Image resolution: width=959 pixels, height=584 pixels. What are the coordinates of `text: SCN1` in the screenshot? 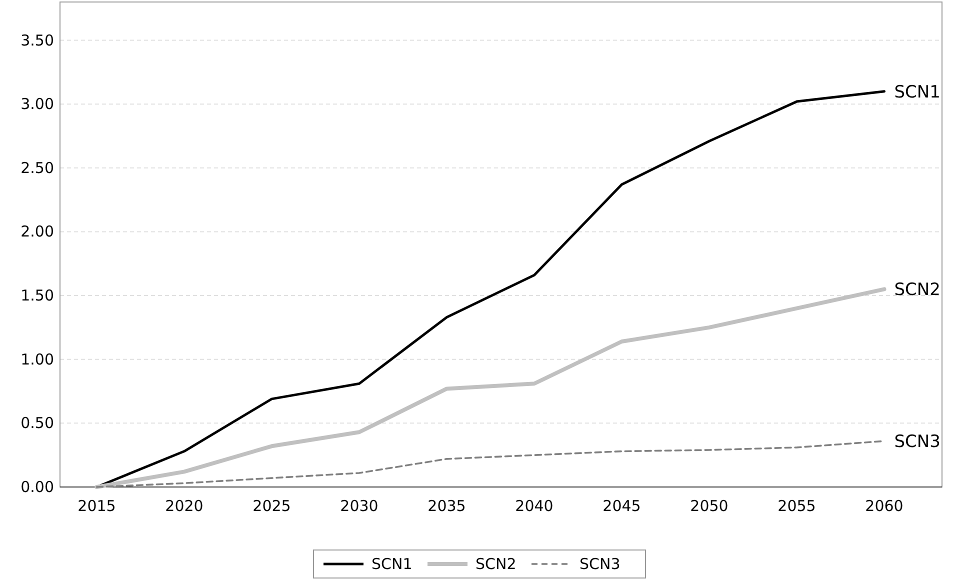 It's located at (917, 92).